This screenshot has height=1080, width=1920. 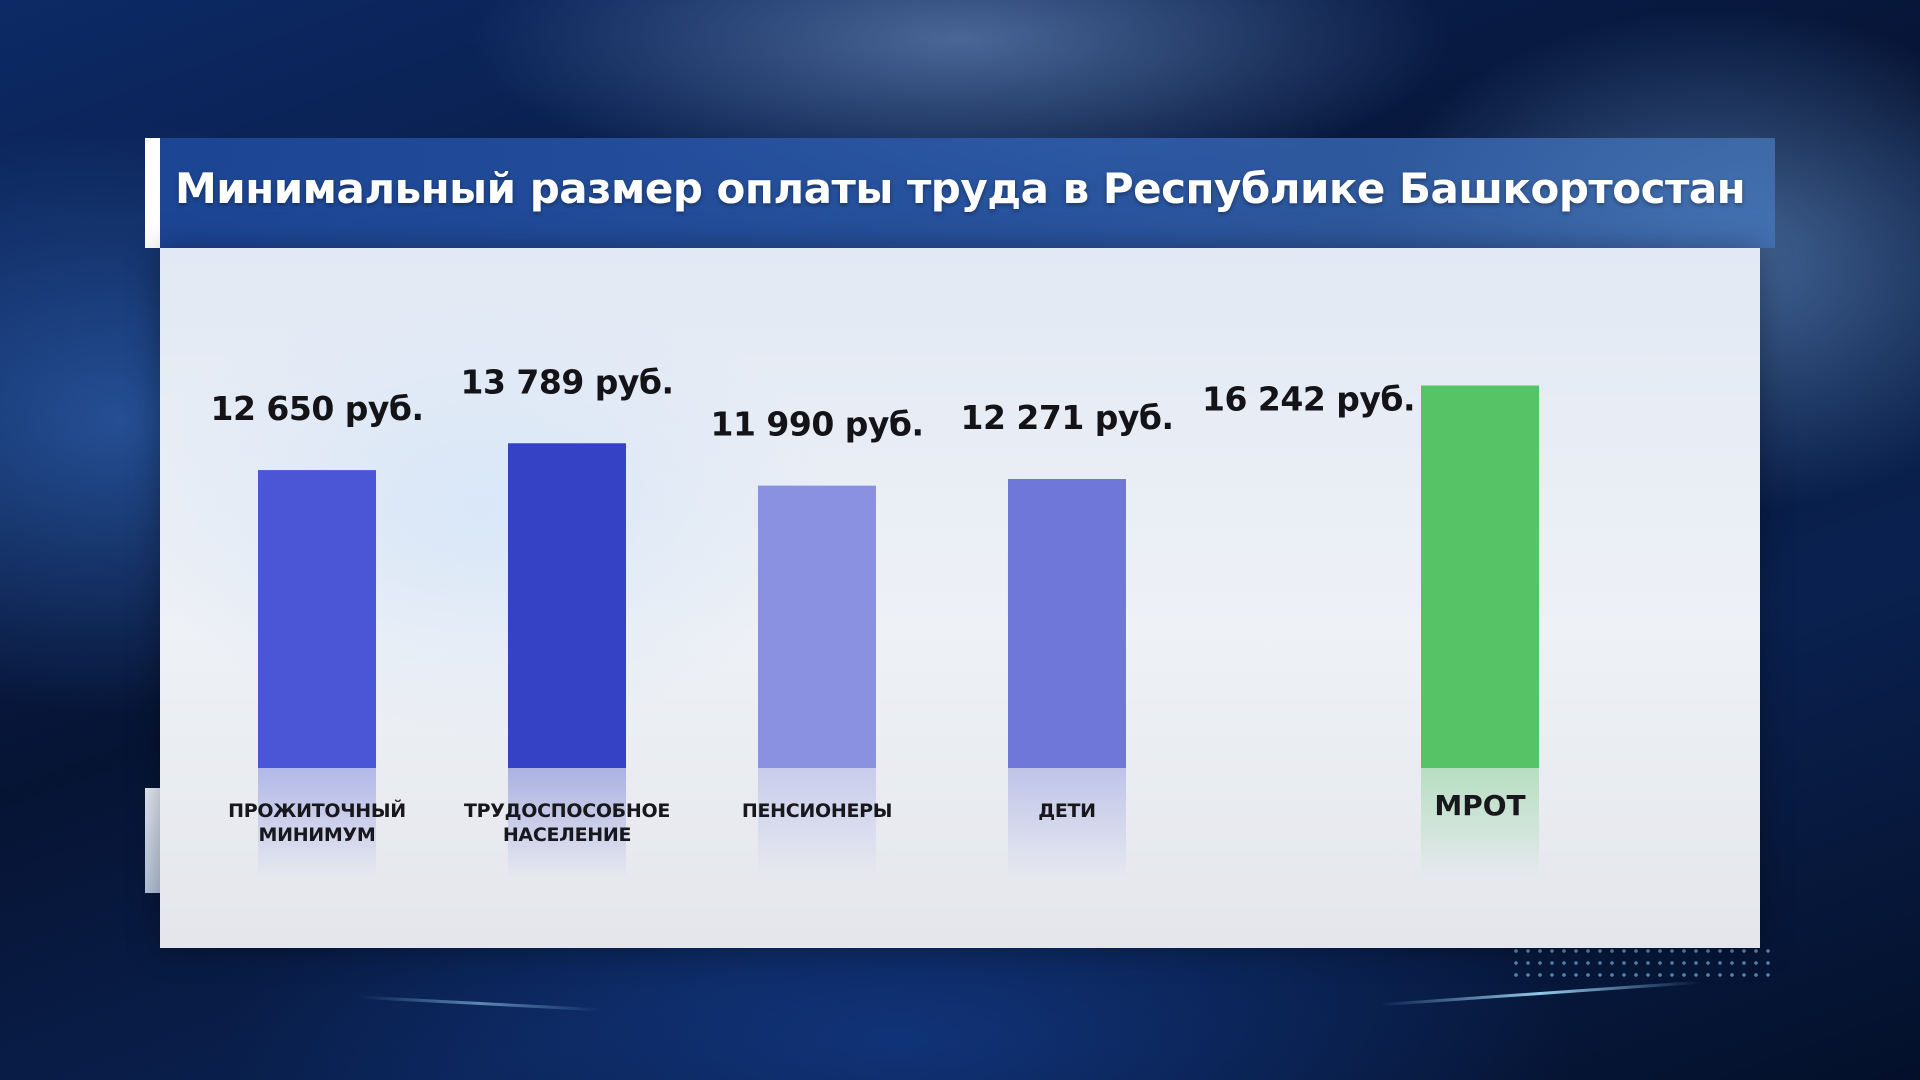 I want to click on category-label: ТРУДОСПОСОБНОЕ НАСЕЛЕНИЕ, so click(x=567, y=823).